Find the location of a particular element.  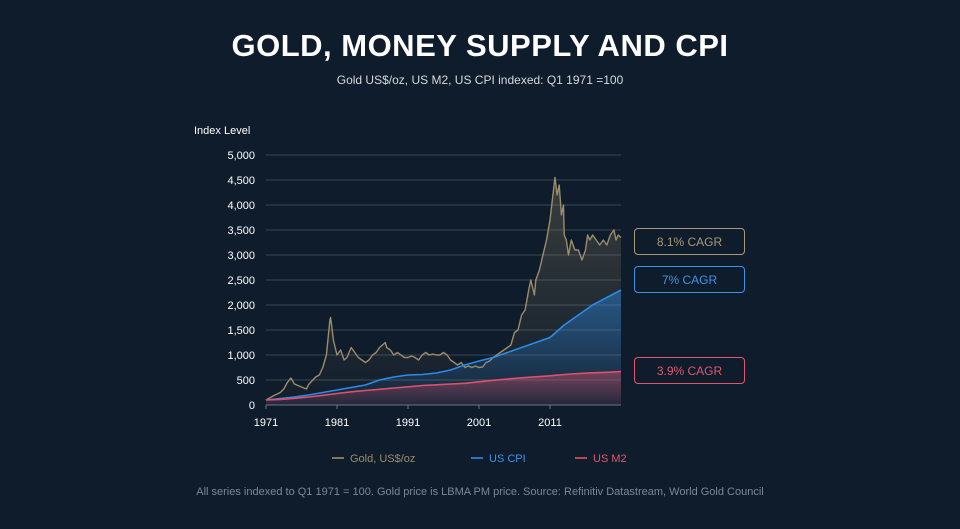

y-tick-label: 500 is located at coordinates (246, 381).